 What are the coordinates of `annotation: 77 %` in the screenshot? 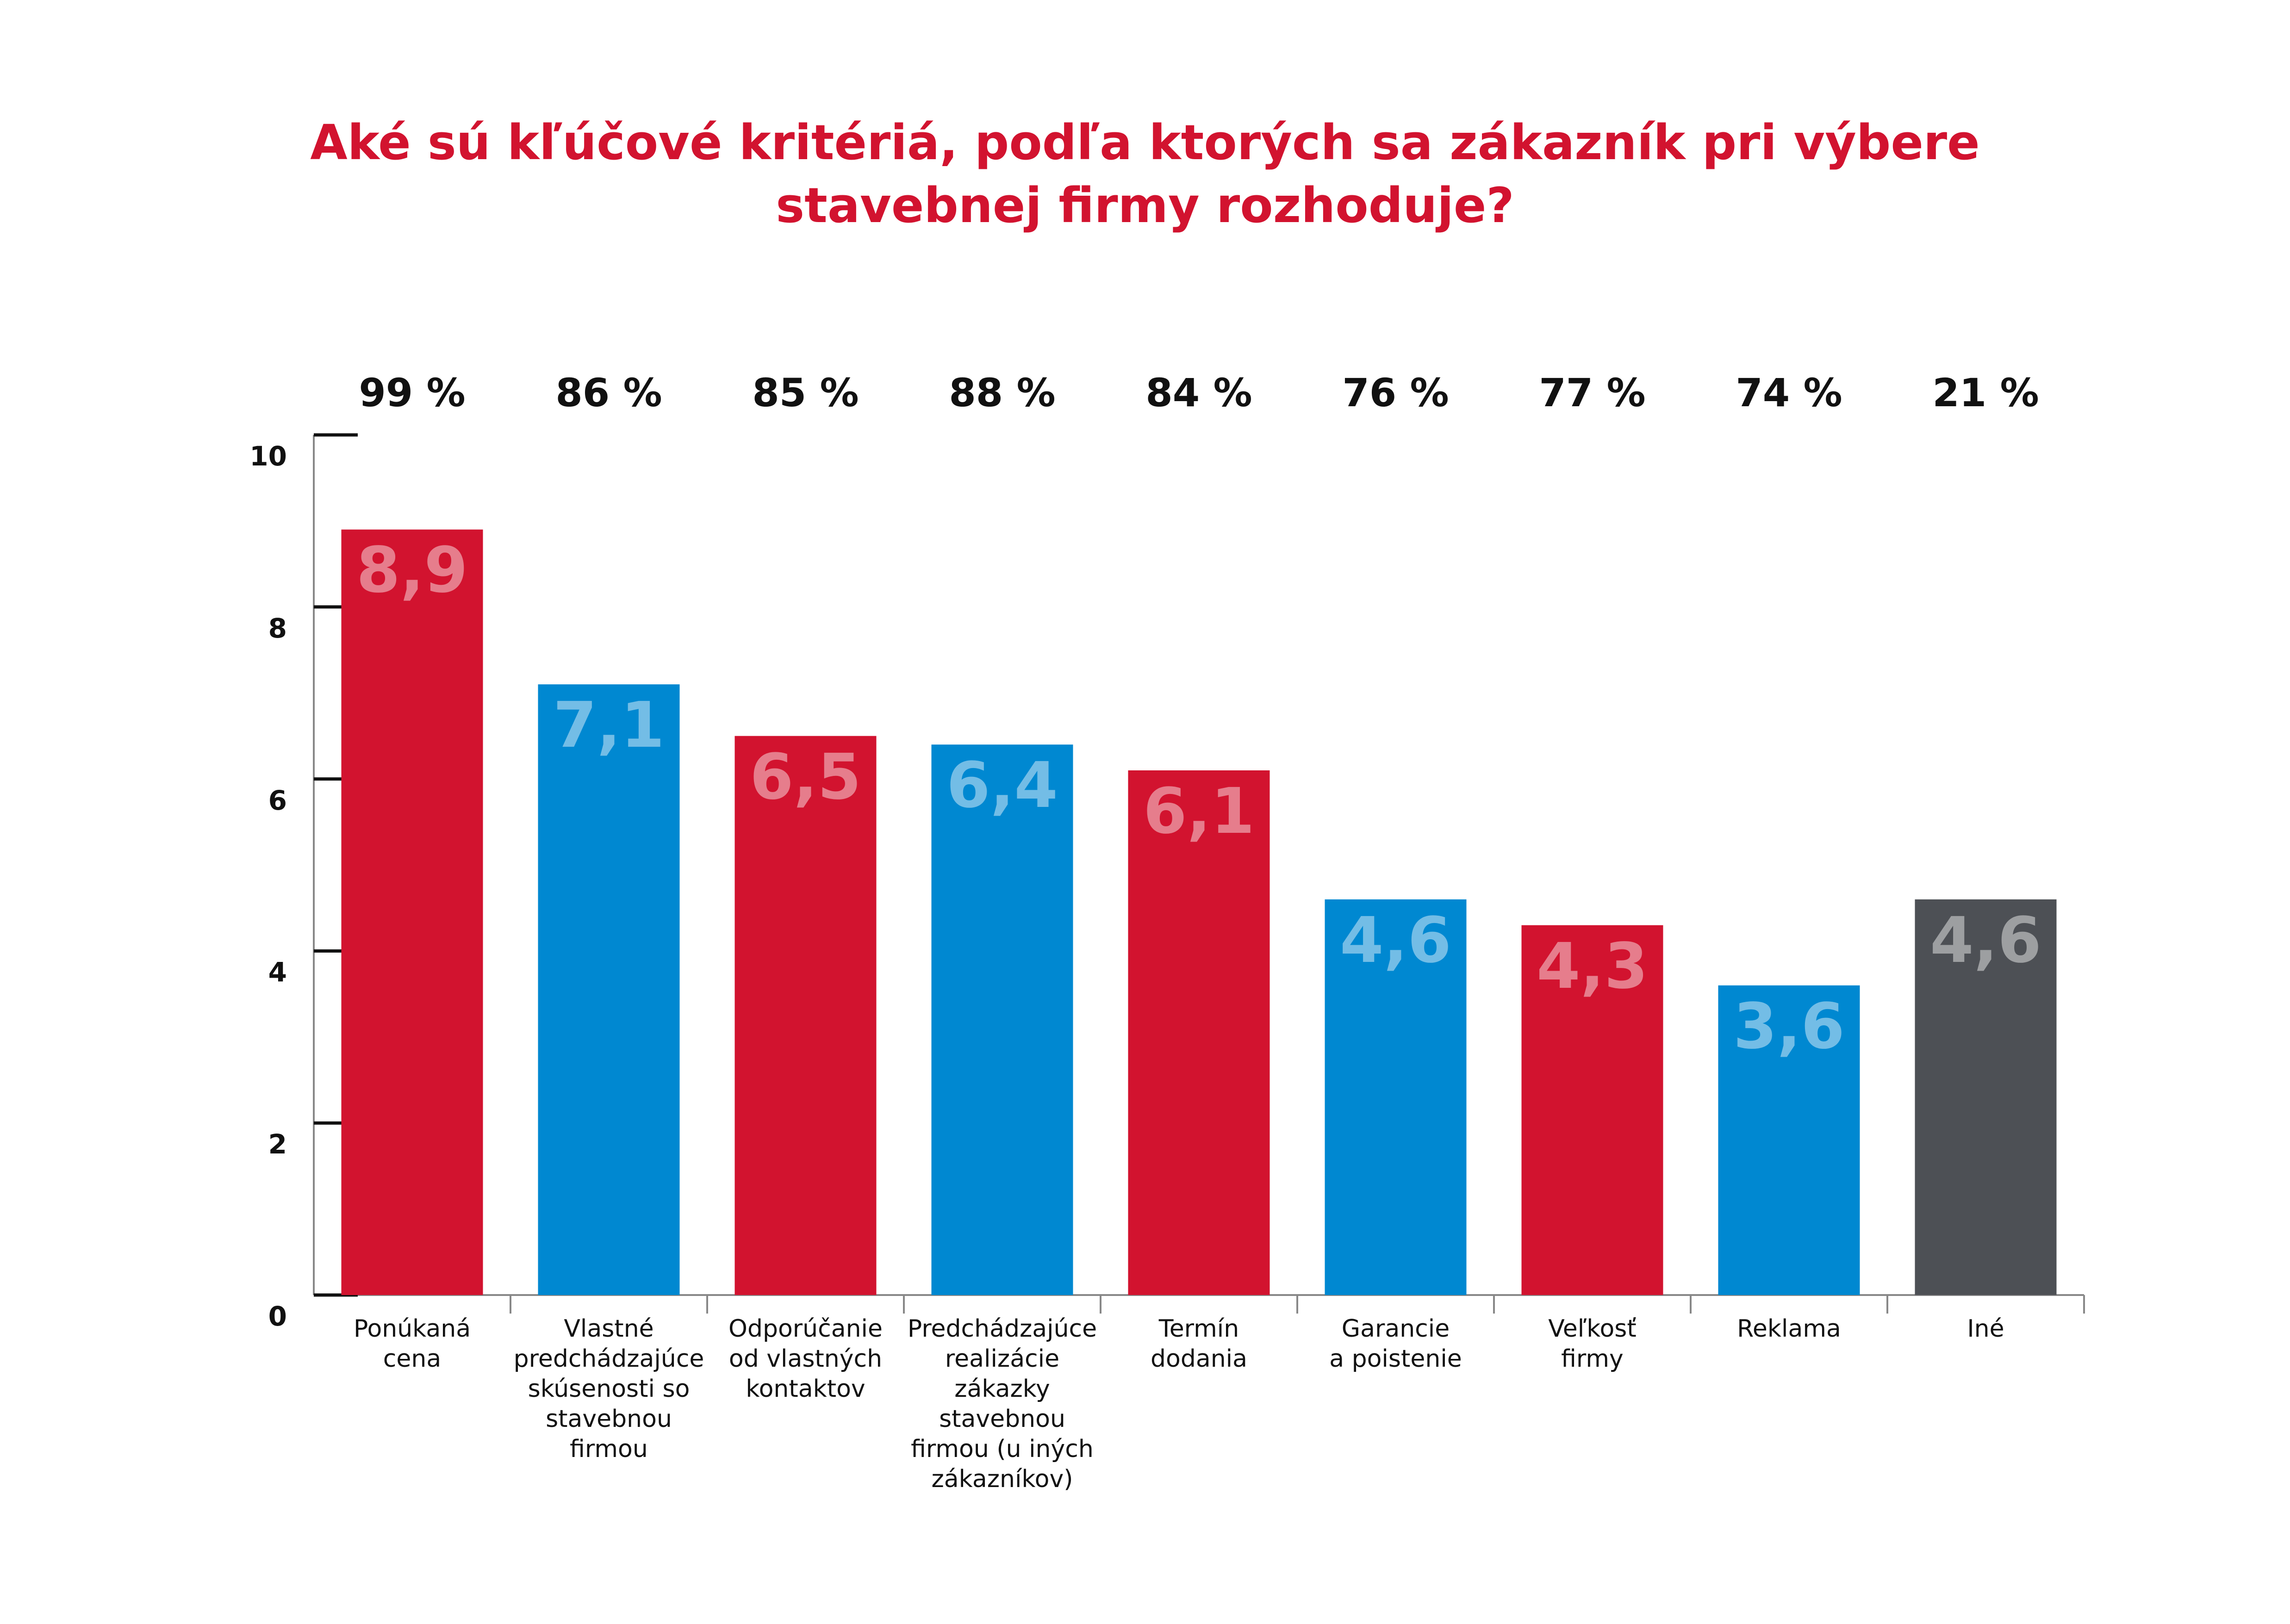 It's located at (1592, 392).